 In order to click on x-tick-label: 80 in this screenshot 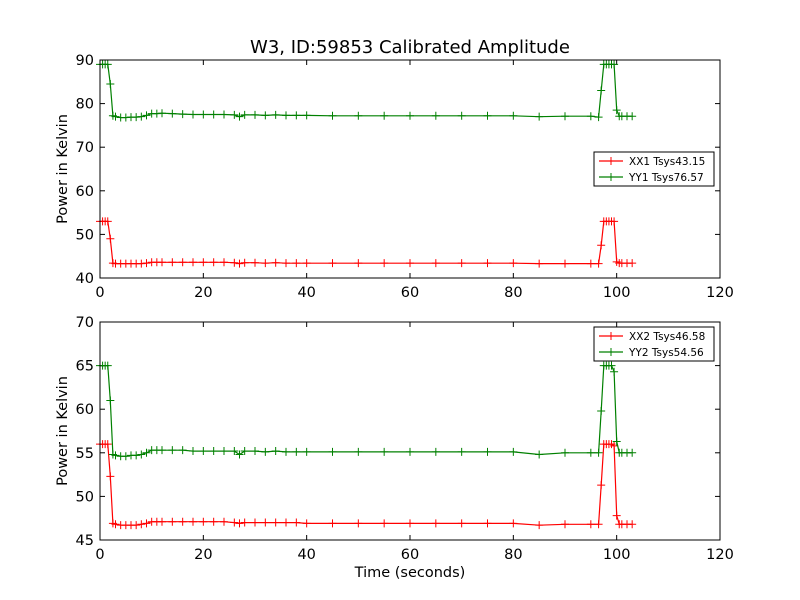, I will do `click(513, 555)`.